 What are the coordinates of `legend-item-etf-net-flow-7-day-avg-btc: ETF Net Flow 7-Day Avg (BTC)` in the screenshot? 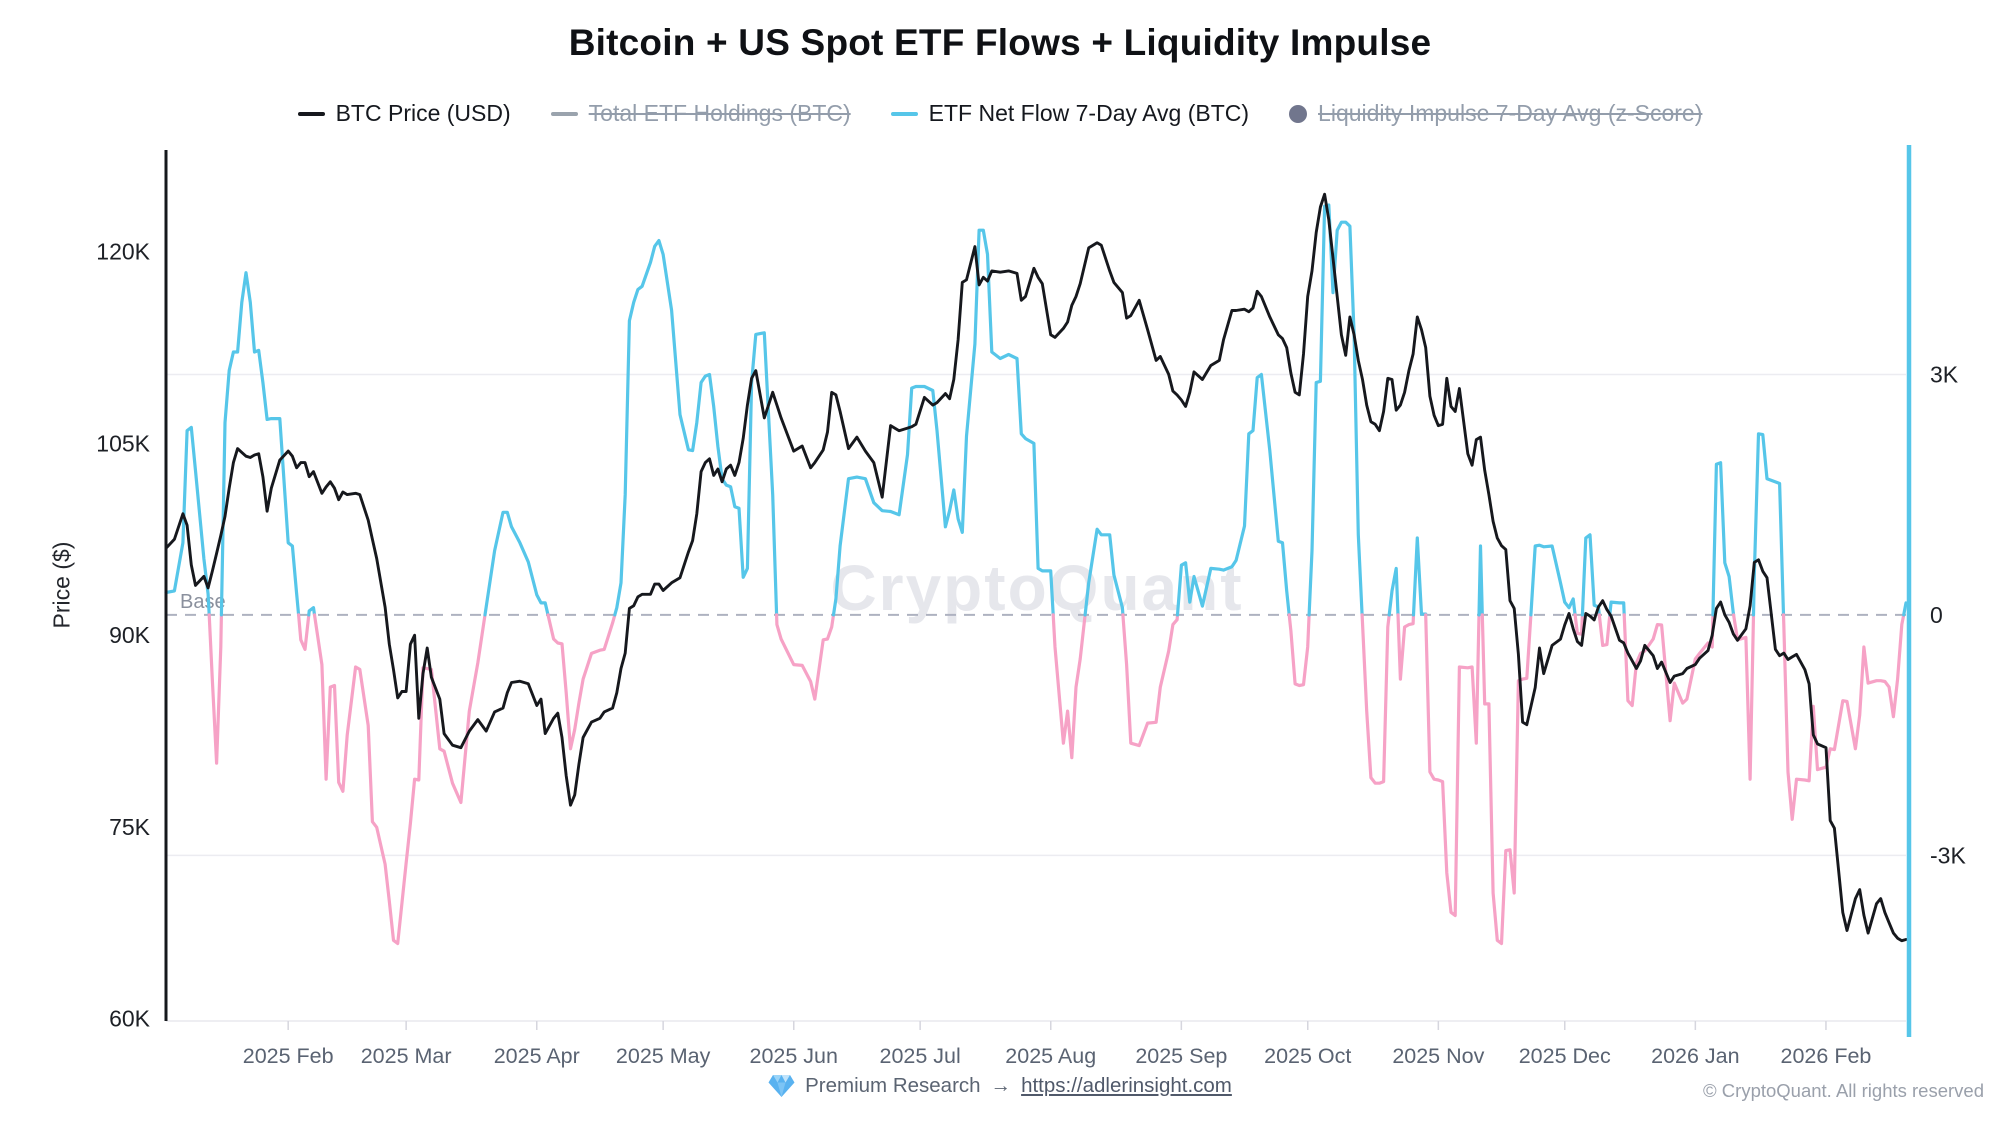 It's located at (1070, 113).